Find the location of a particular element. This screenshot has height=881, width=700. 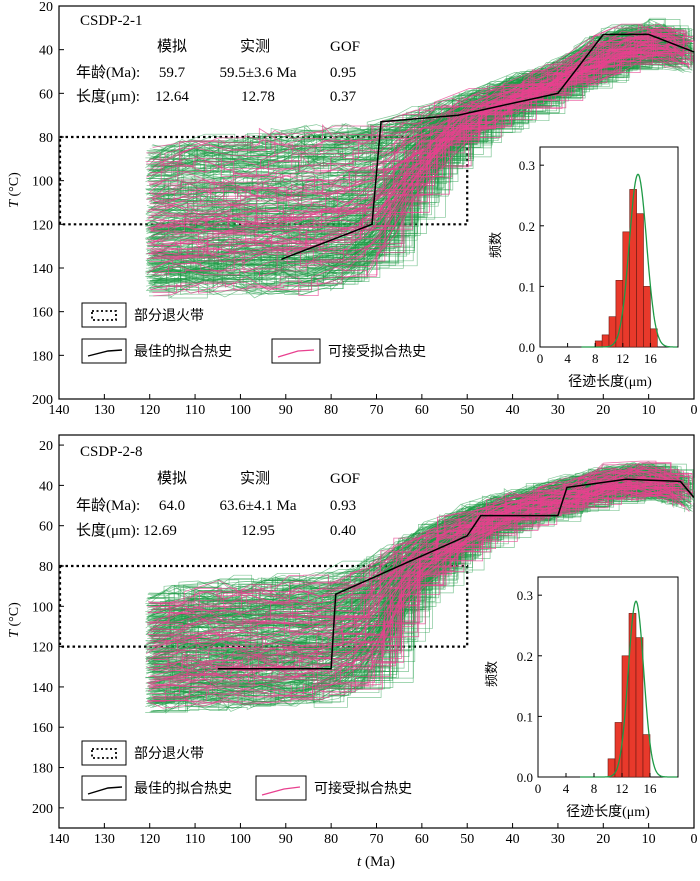

x-tick-label: 120 is located at coordinates (149, 410).